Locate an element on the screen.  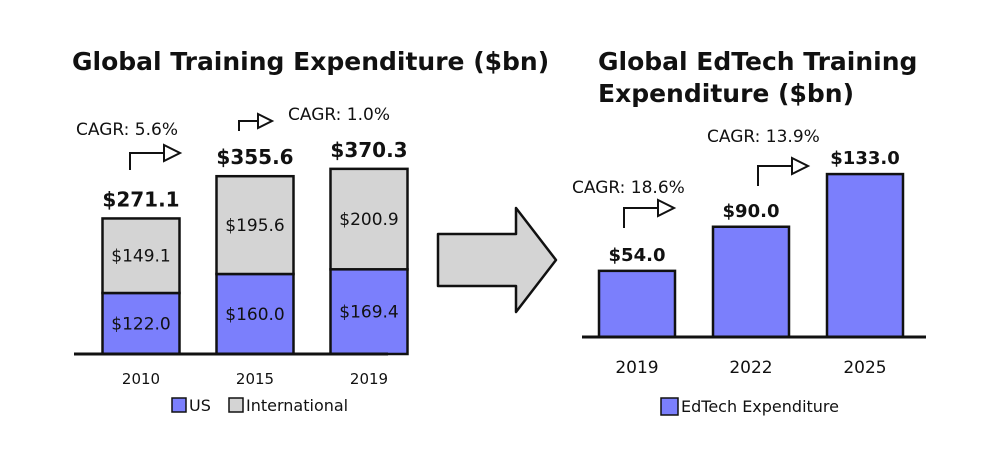
right-chart-x-ticks: 2019 2022 2025 is located at coordinates (750, 368).